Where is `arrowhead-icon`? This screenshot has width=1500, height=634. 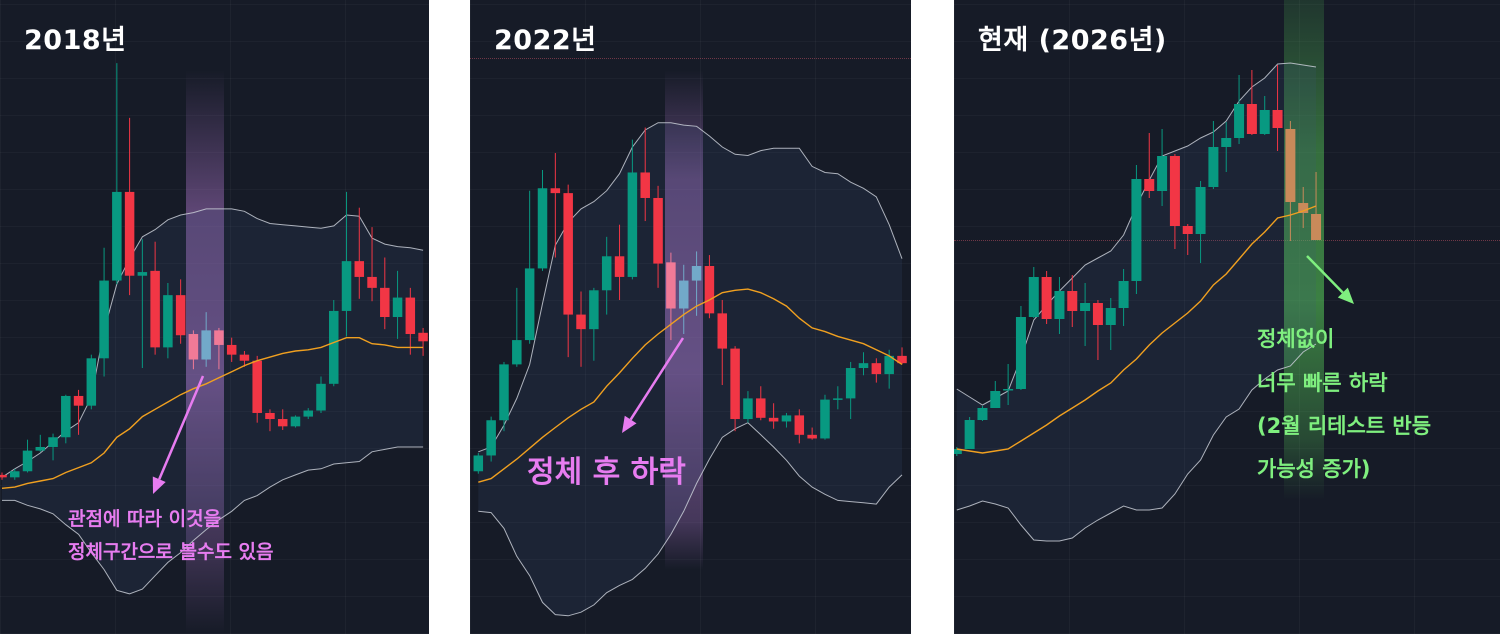 arrowhead-icon is located at coordinates (1345, 295).